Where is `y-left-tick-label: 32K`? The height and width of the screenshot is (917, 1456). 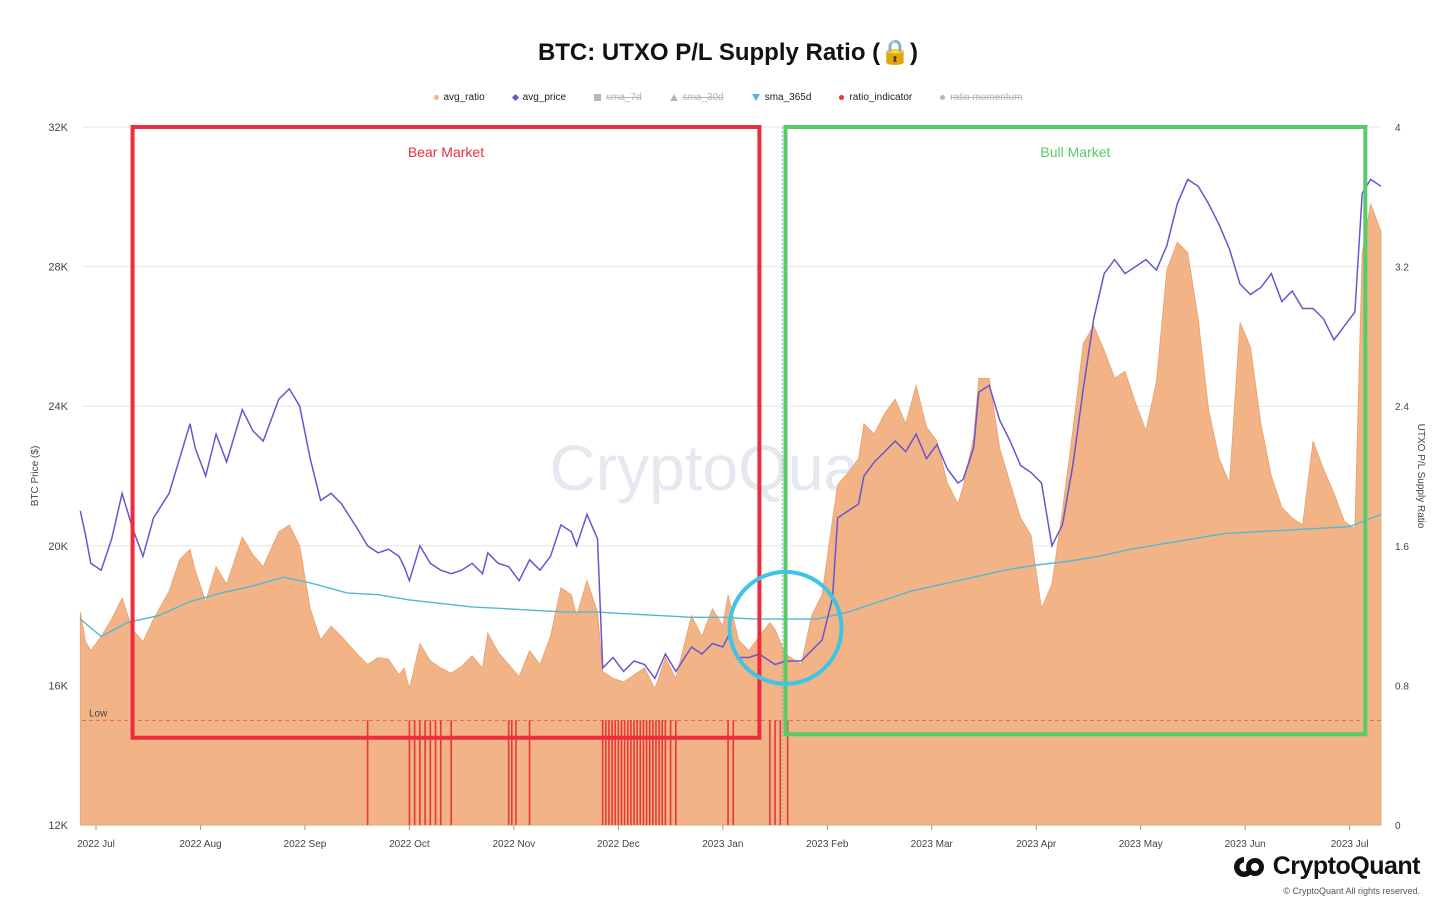 y-left-tick-label: 32K is located at coordinates (58, 128).